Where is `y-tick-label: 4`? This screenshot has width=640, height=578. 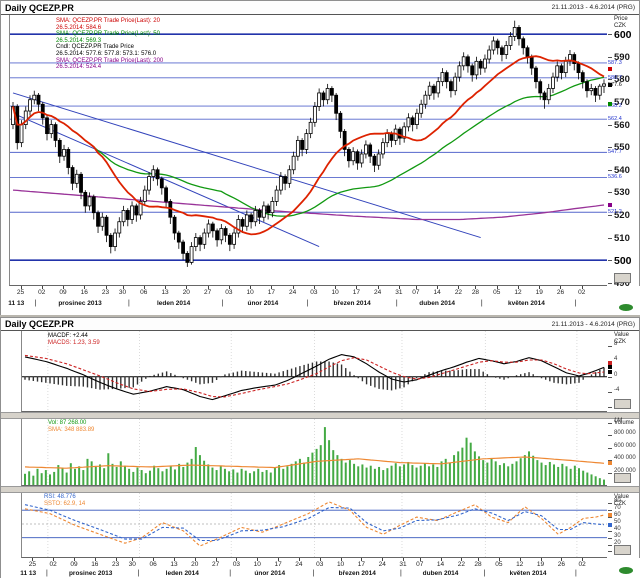
y-tick-label: 4 is located at coordinates (616, 359).